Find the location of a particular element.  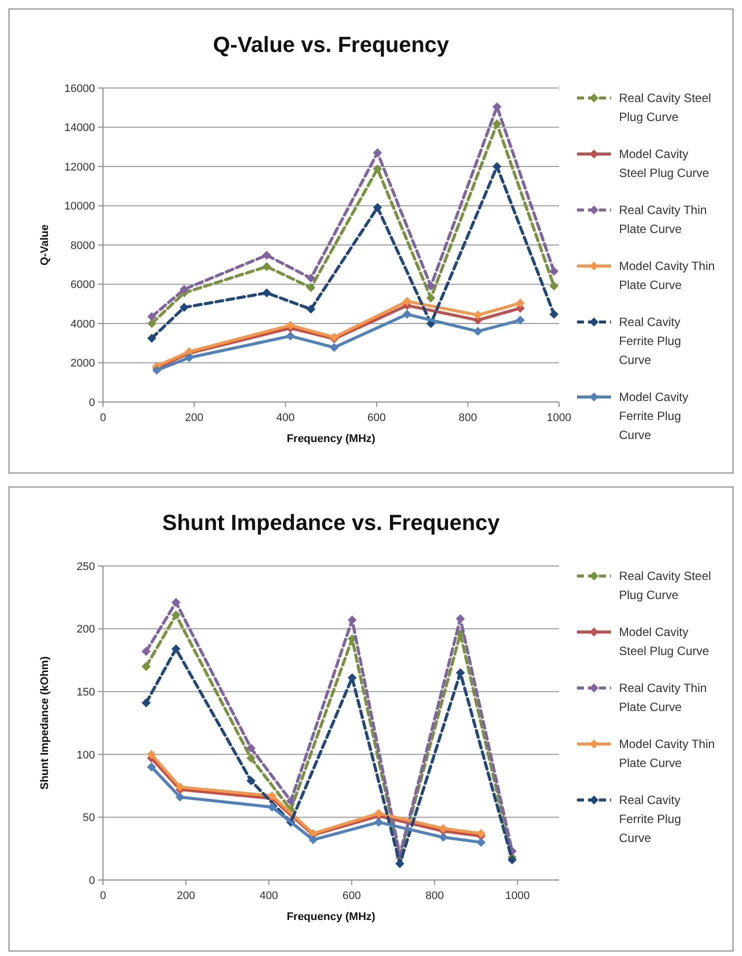

y-tick-label: 14000 is located at coordinates (79, 128).